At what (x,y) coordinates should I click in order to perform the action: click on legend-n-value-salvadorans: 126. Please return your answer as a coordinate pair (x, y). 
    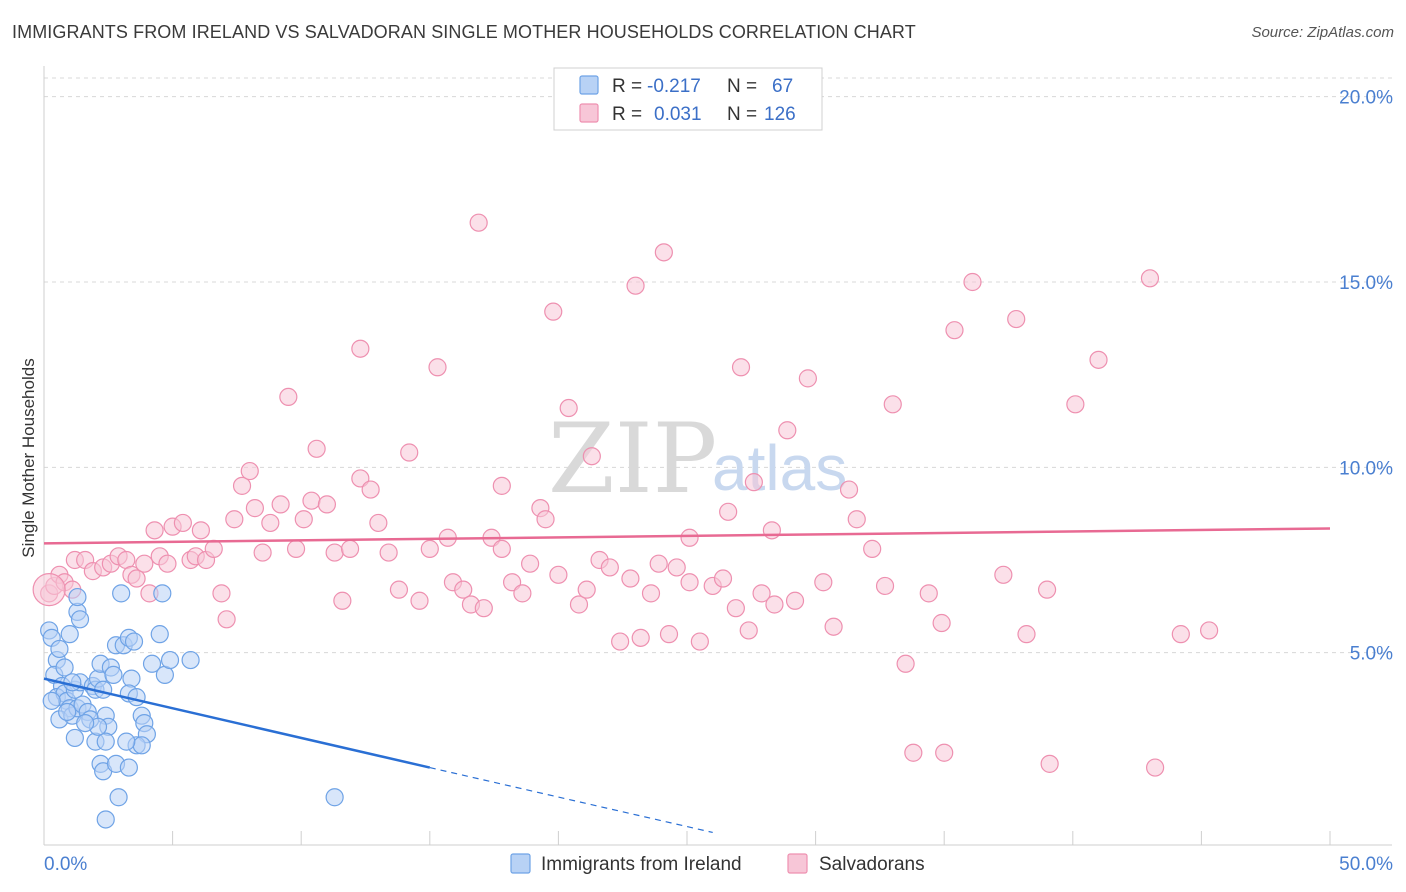
    Looking at the image, I should click on (780, 114).